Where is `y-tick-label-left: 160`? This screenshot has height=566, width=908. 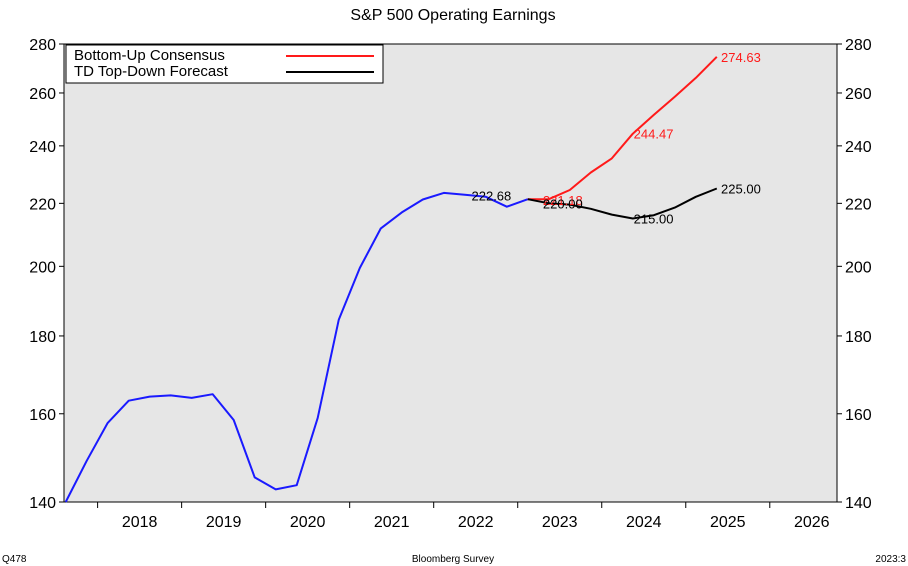
y-tick-label-left: 160 is located at coordinates (42, 415).